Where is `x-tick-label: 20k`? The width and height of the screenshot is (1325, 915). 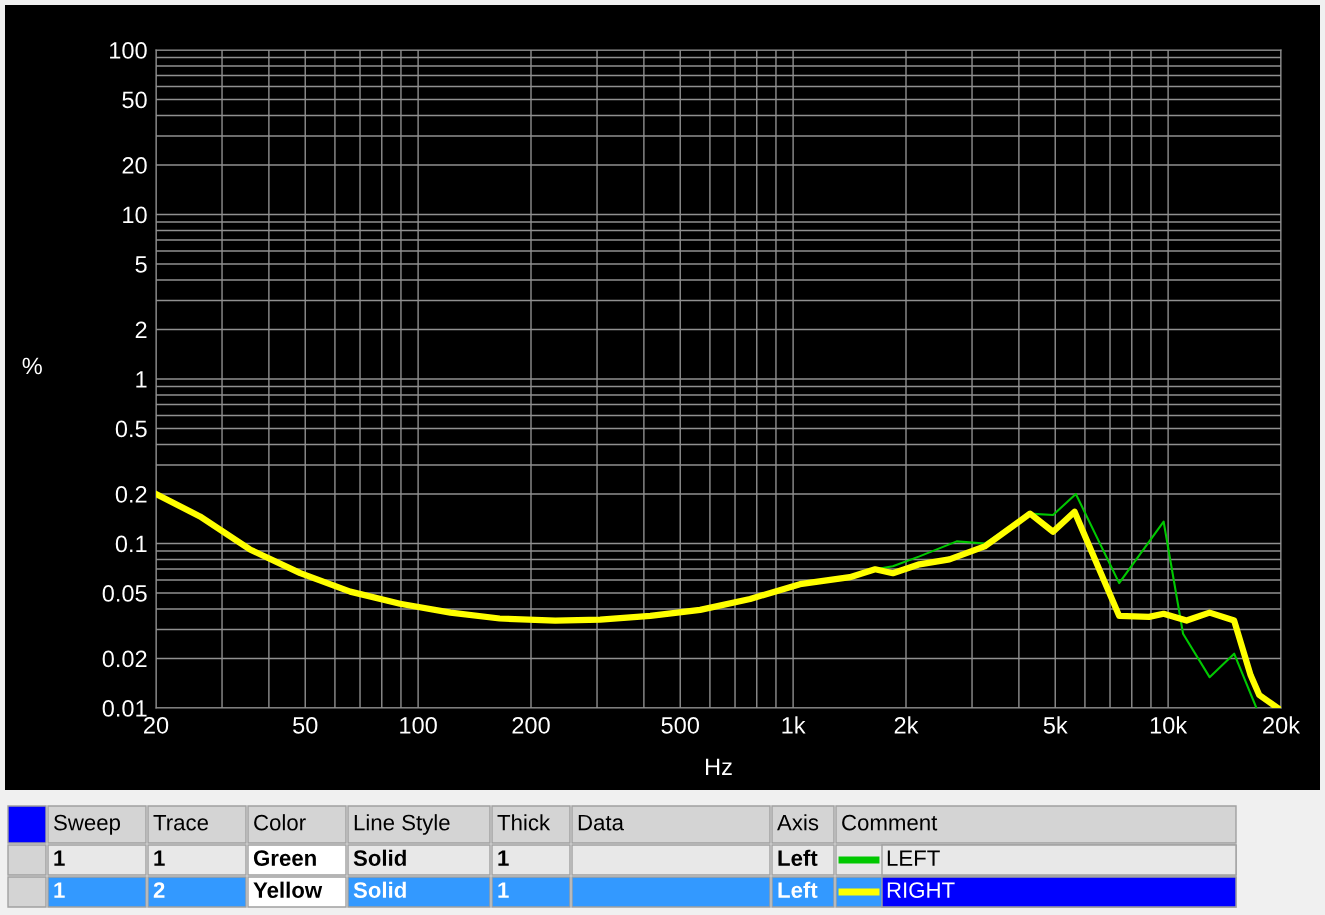
x-tick-label: 20k is located at coordinates (1282, 725).